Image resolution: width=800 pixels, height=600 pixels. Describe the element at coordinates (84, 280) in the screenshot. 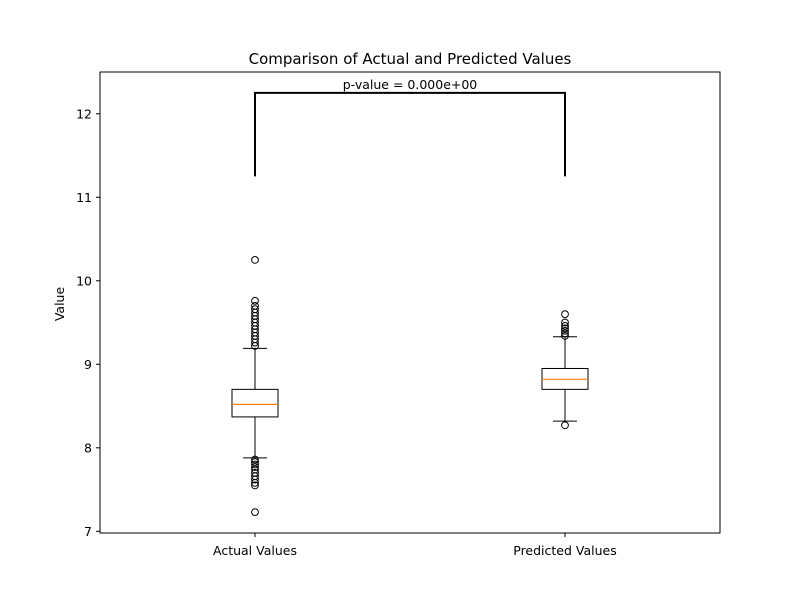

I see `y-tick-label: 10` at that location.